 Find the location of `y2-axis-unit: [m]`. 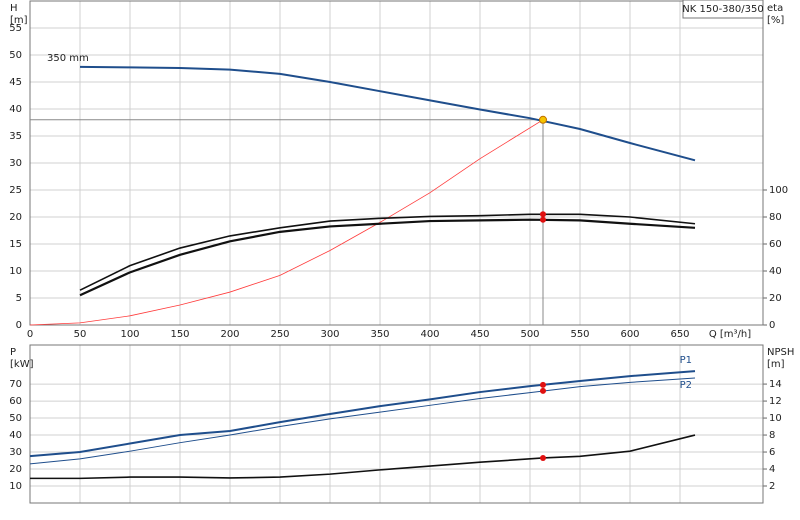

y2-axis-unit: [m] is located at coordinates (776, 364).